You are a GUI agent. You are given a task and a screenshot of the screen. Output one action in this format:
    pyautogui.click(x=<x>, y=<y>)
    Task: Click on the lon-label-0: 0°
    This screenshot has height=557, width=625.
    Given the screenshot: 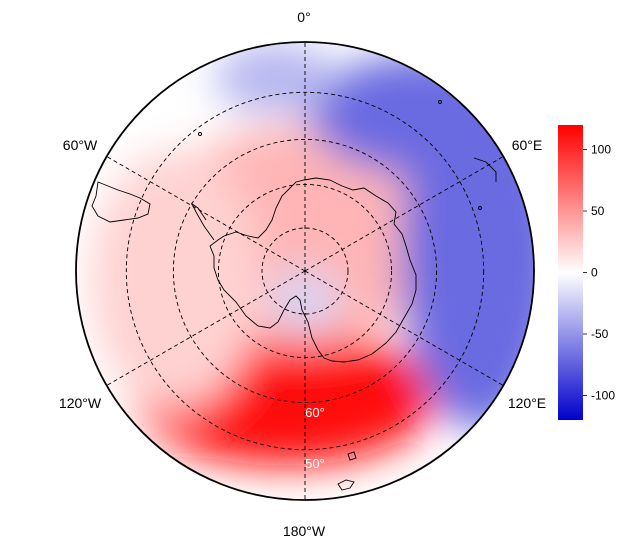 What is the action you would take?
    pyautogui.click(x=303, y=17)
    